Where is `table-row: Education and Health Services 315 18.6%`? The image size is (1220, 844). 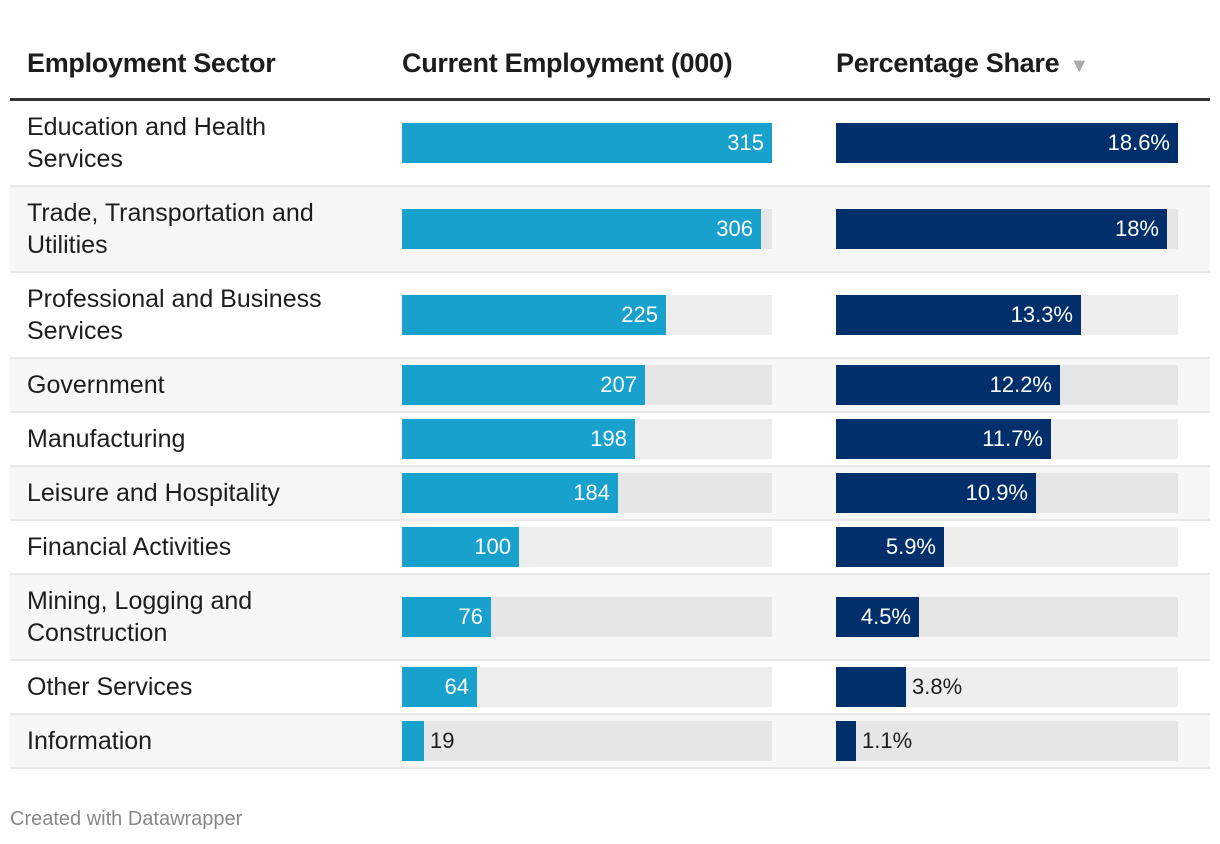
table-row: Education and Health Services 315 18.6% is located at coordinates (610, 144).